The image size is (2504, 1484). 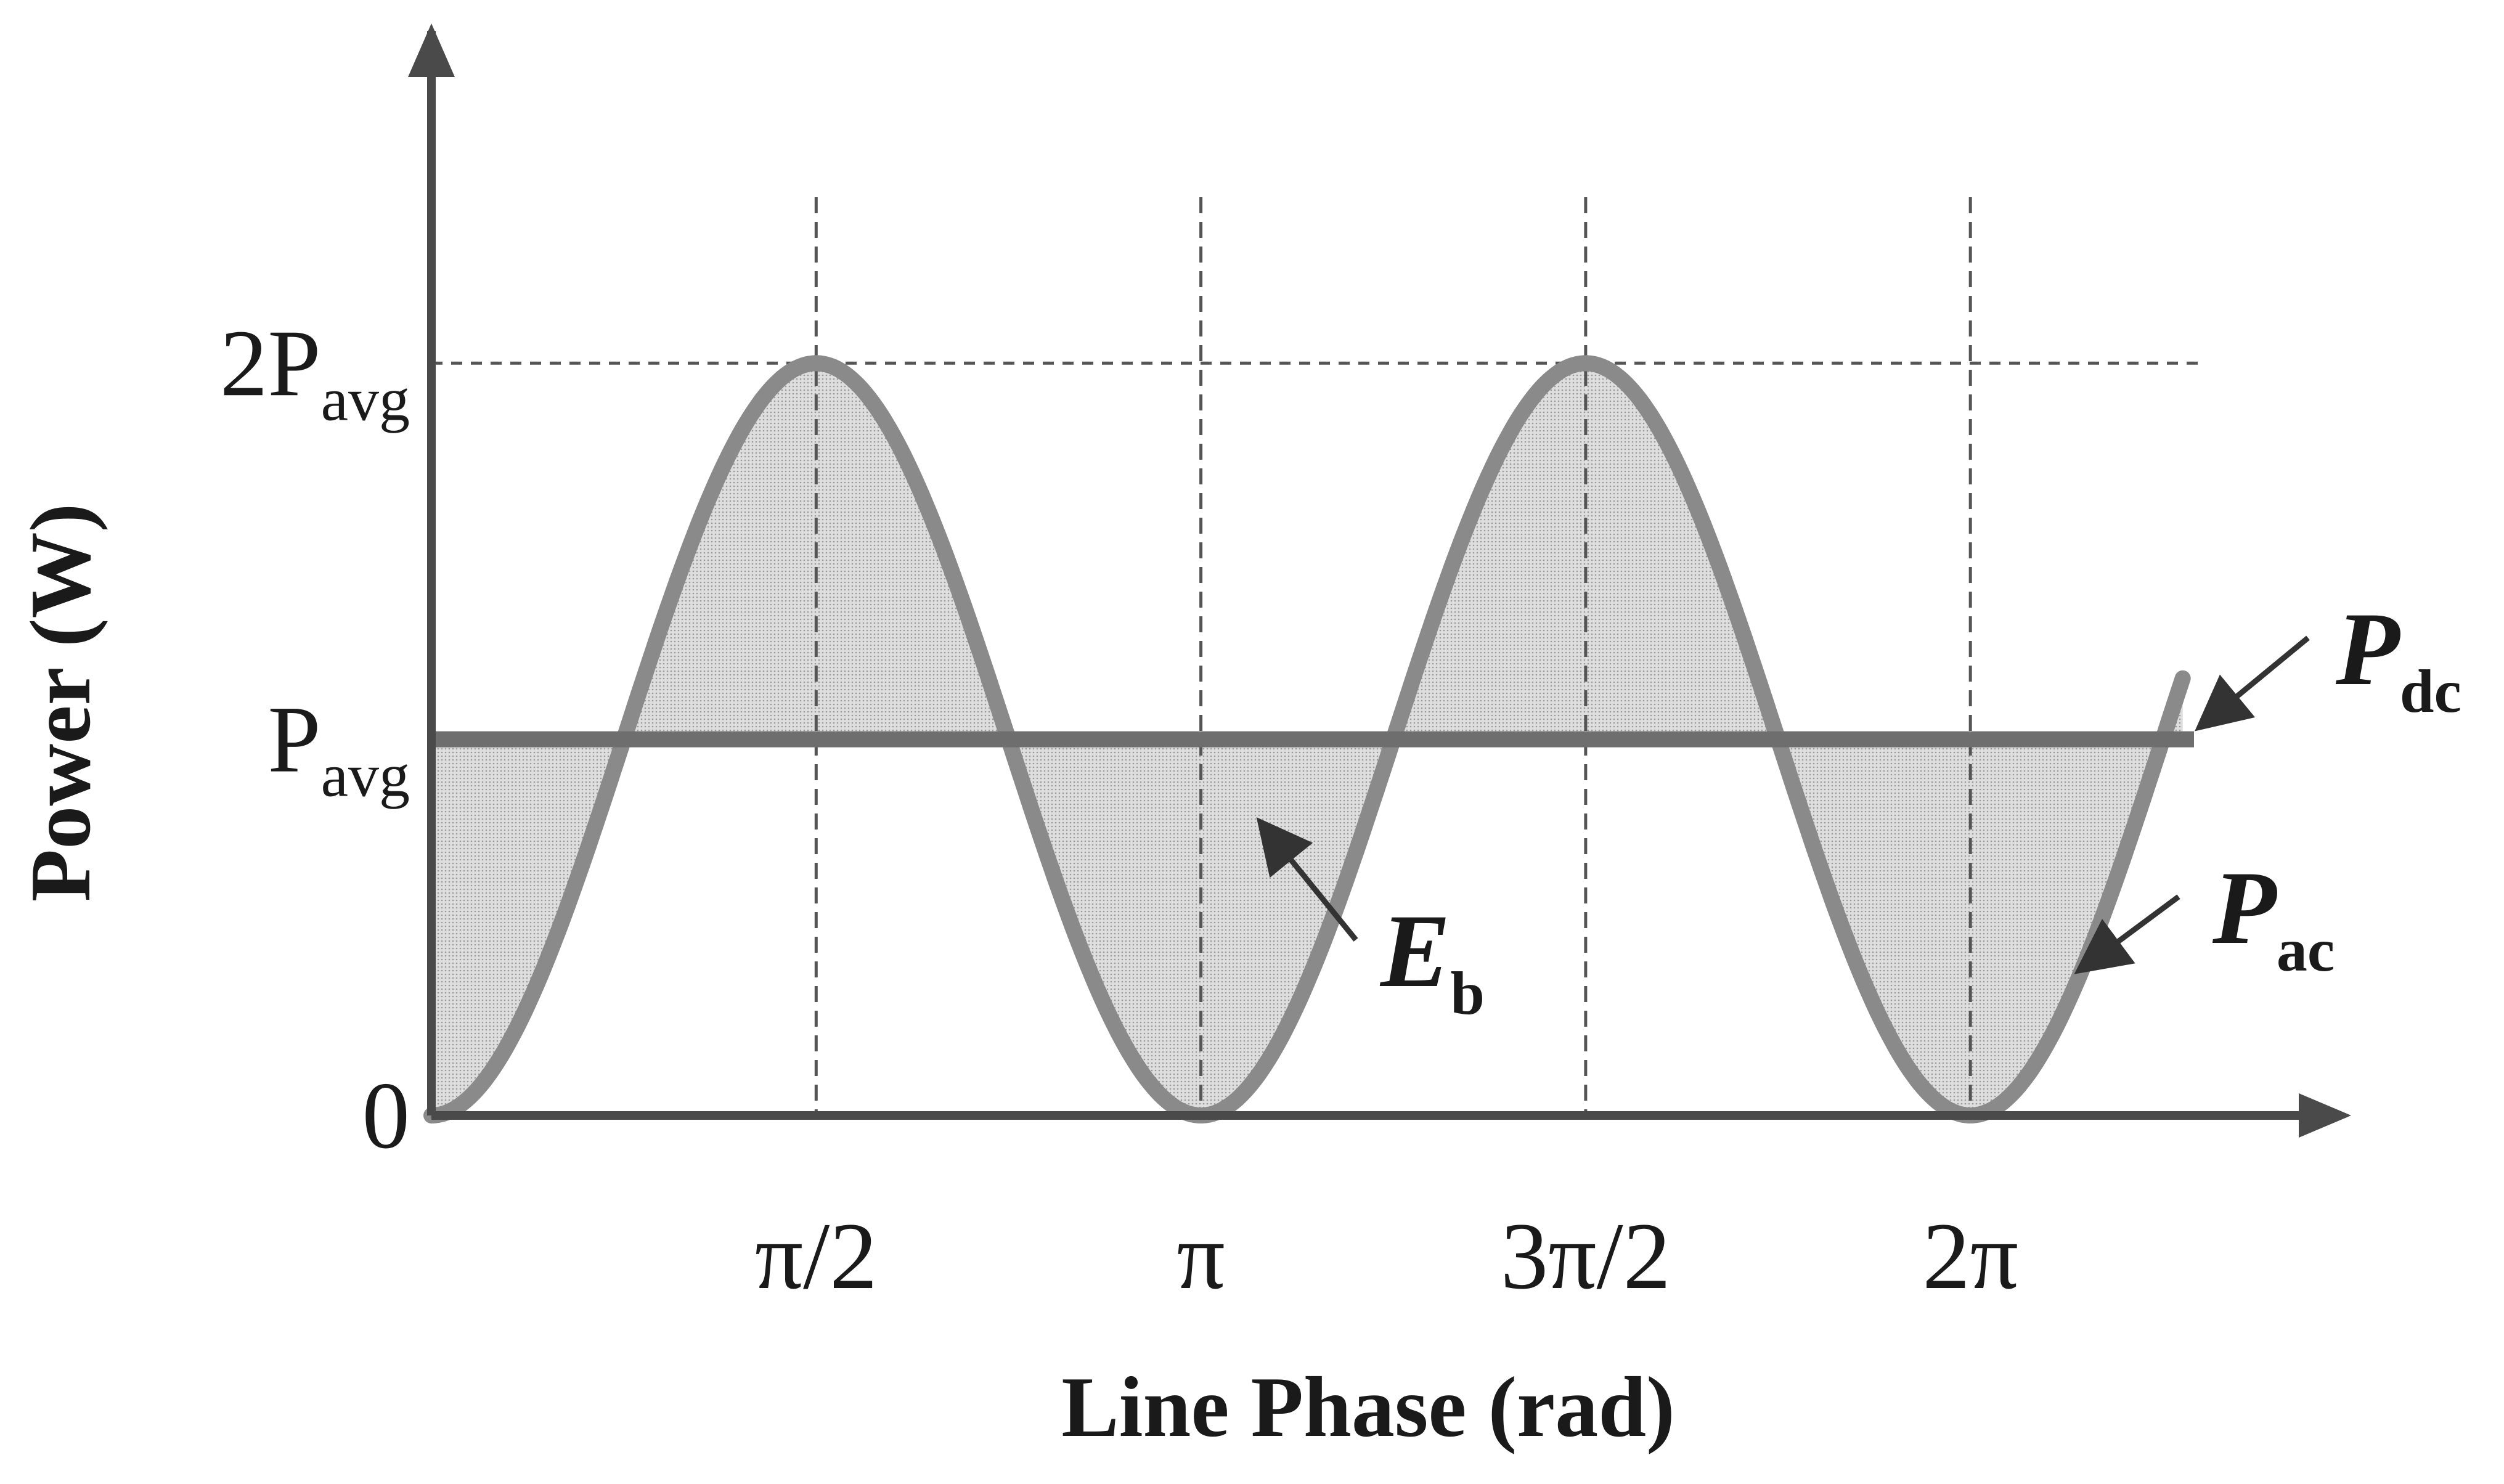 I want to click on x-tick-label-2: π, so click(x=1201, y=1256).